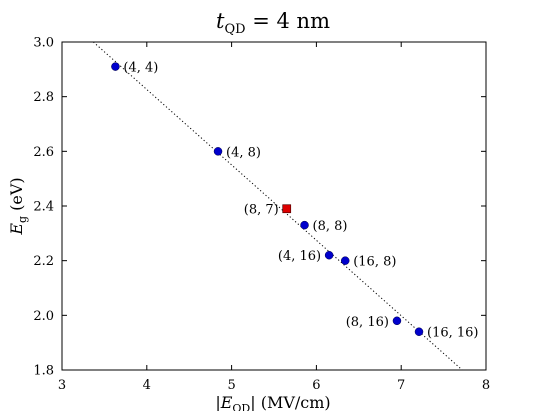 Image resolution: width=548 pixels, height=411 pixels. Describe the element at coordinates (22, 219) in the screenshot. I see `ylabel-sub: g` at that location.